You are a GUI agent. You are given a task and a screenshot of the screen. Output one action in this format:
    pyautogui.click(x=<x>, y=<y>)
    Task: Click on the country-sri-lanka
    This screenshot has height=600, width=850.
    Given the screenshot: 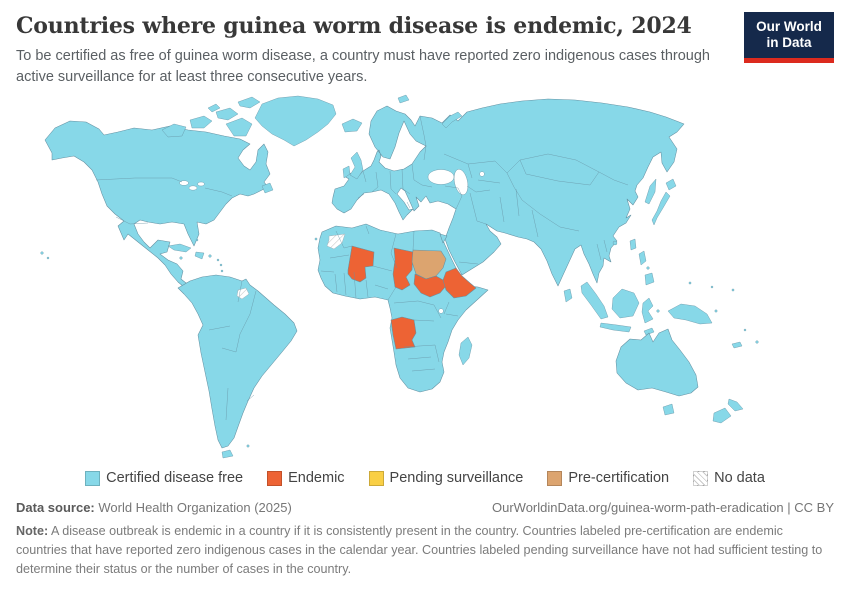 What is the action you would take?
    pyautogui.click(x=568, y=296)
    